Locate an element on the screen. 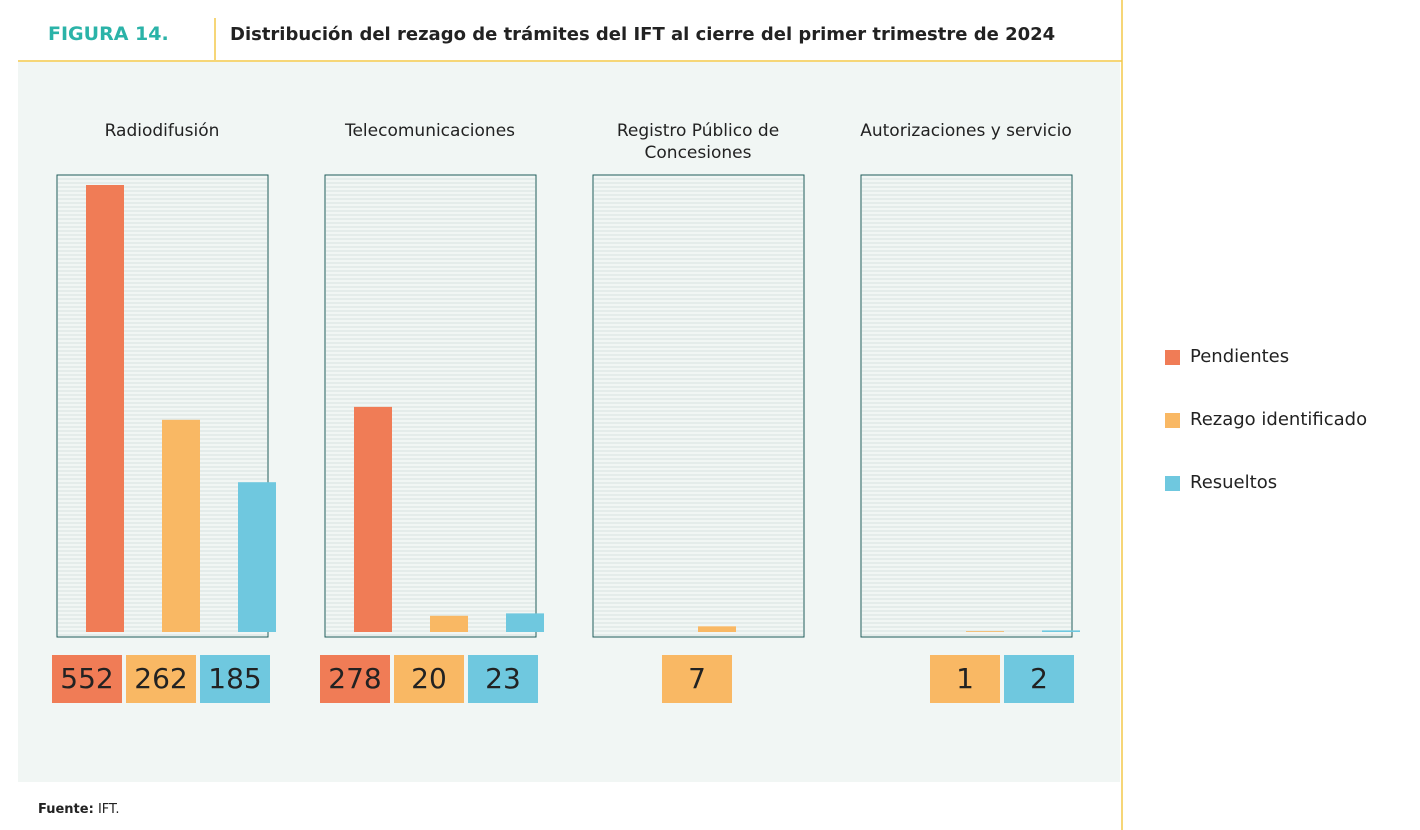  legend-label: Rezago identificado is located at coordinates (1279, 419).